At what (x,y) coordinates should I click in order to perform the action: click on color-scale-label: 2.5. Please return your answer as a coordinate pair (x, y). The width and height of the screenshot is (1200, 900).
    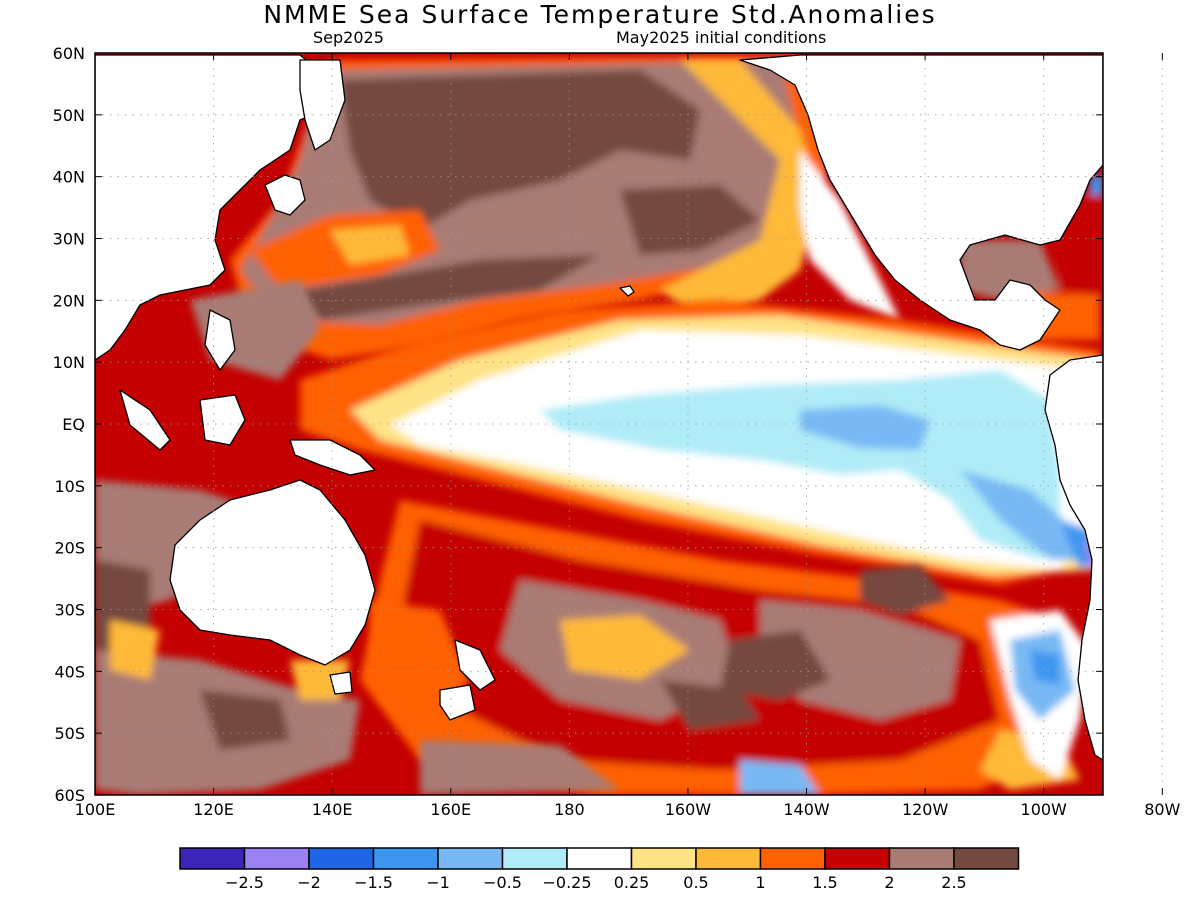
    Looking at the image, I should click on (953, 882).